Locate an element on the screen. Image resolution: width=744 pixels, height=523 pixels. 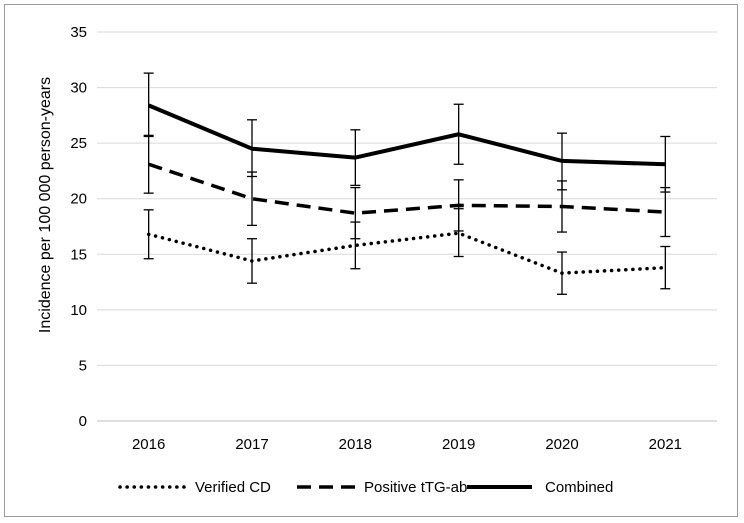
x-tick-label: 2021 is located at coordinates (665, 444).